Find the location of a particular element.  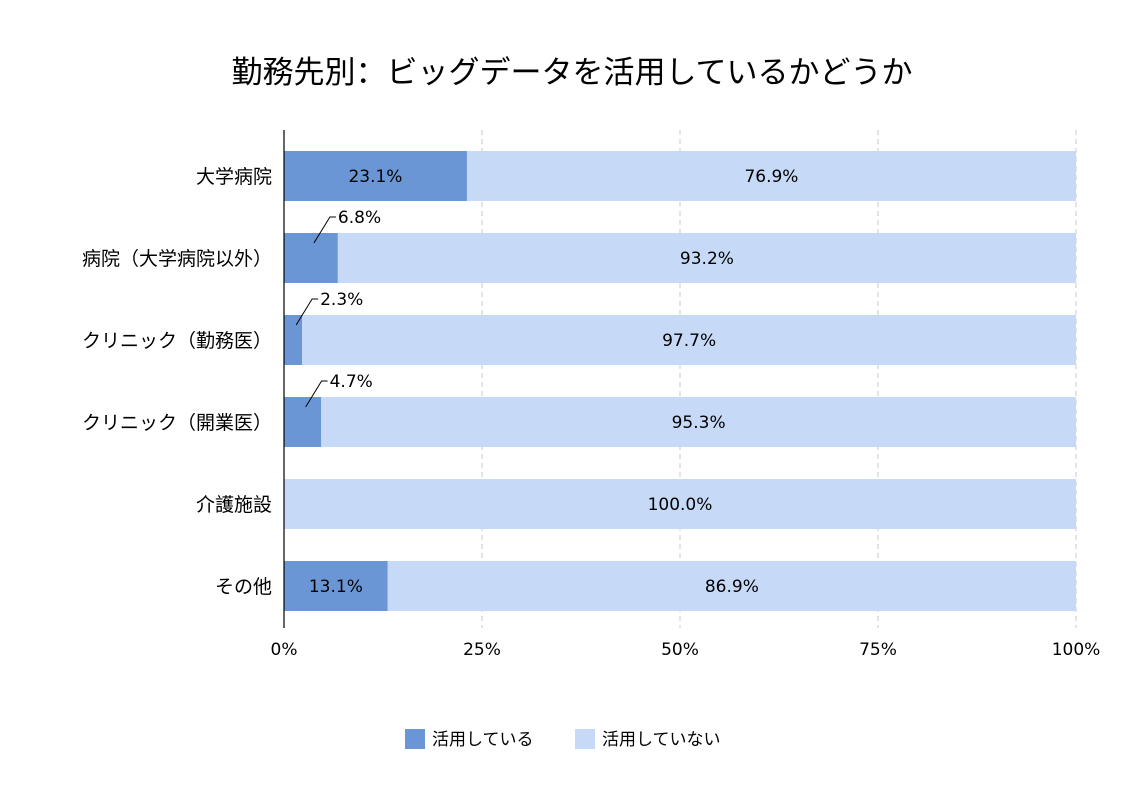

legend-label: 活用している is located at coordinates (483, 740).